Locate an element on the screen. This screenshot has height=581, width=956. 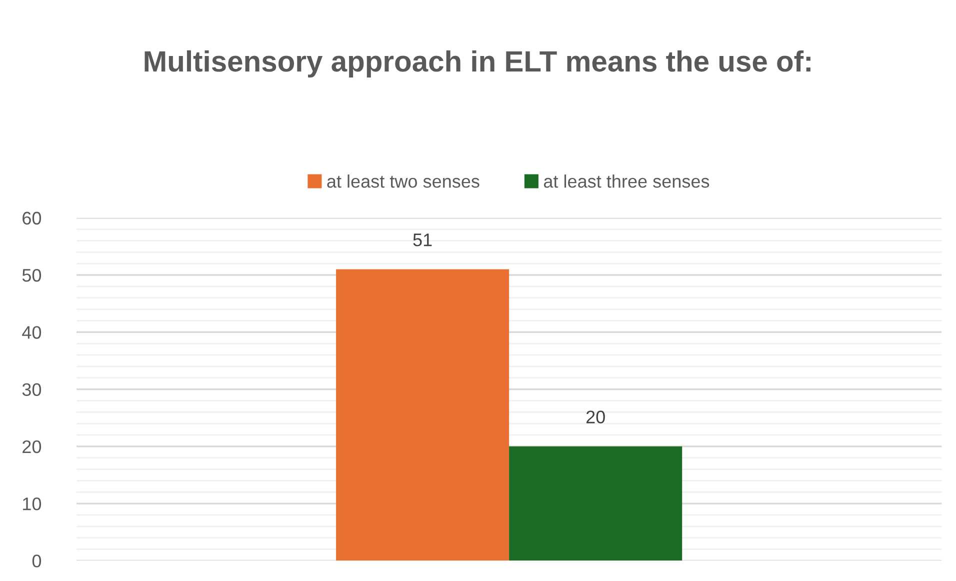
y-tick-label: 10 is located at coordinates (32, 503).